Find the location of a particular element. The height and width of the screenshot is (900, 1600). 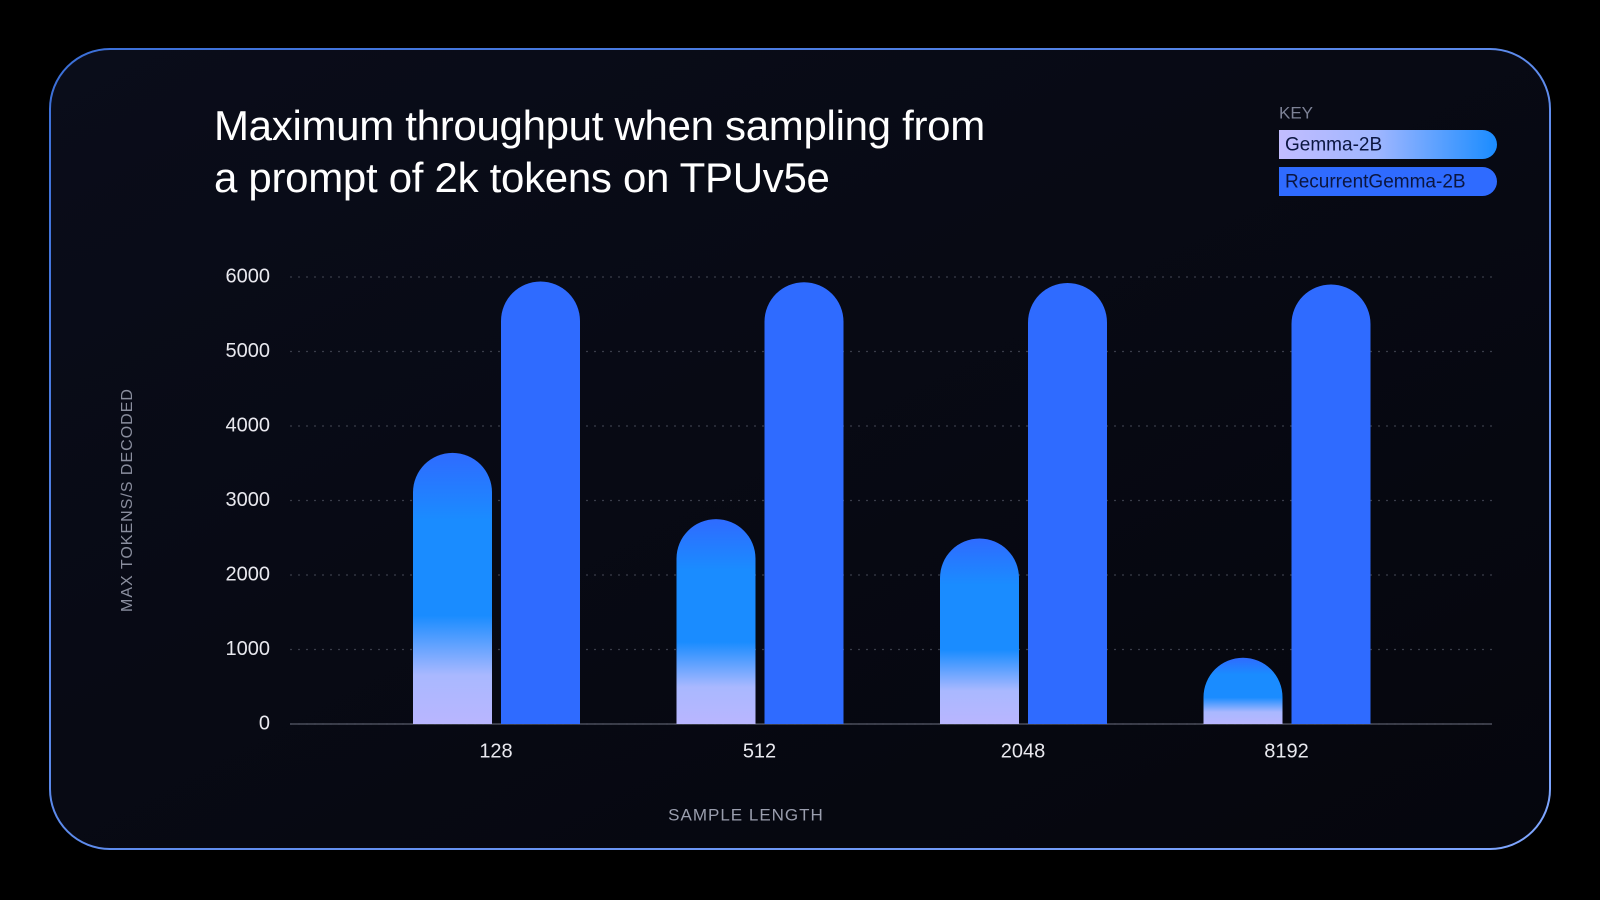

x-tick-label: 128 is located at coordinates (495, 751).